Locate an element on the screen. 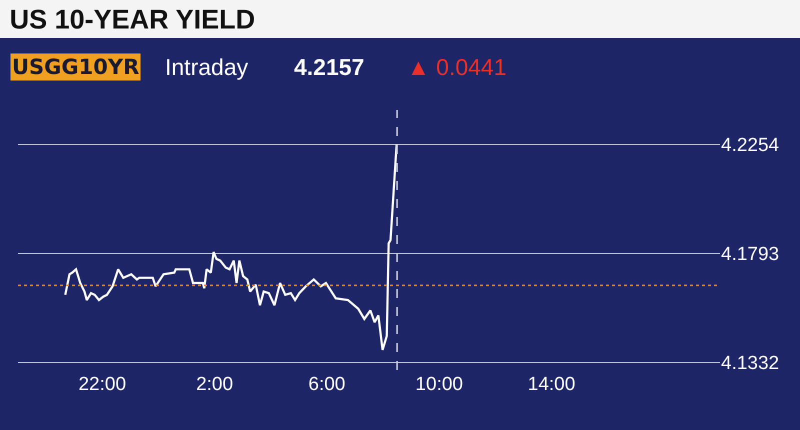 The height and width of the screenshot is (430, 800). chart-title: US 10-YEAR YIELD is located at coordinates (133, 19).